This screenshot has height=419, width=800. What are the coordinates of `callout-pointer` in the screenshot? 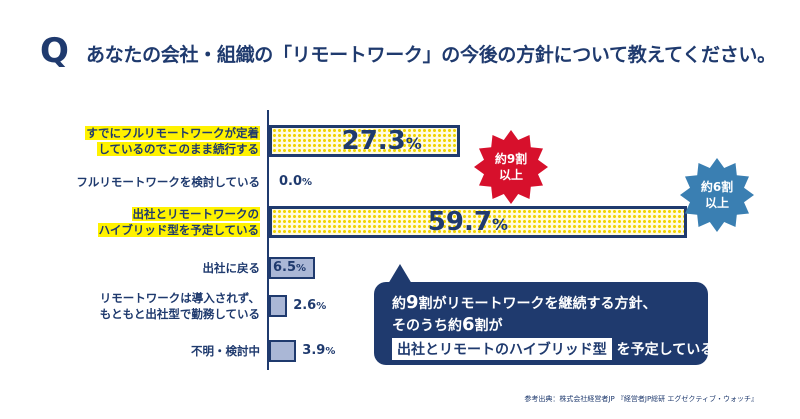 It's located at (400, 274).